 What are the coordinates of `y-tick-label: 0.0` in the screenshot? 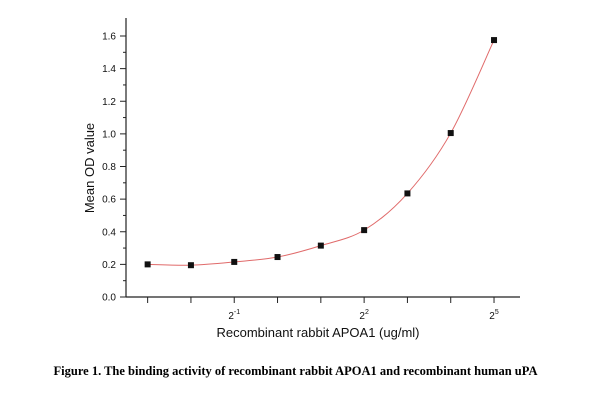 It's located at (109, 298).